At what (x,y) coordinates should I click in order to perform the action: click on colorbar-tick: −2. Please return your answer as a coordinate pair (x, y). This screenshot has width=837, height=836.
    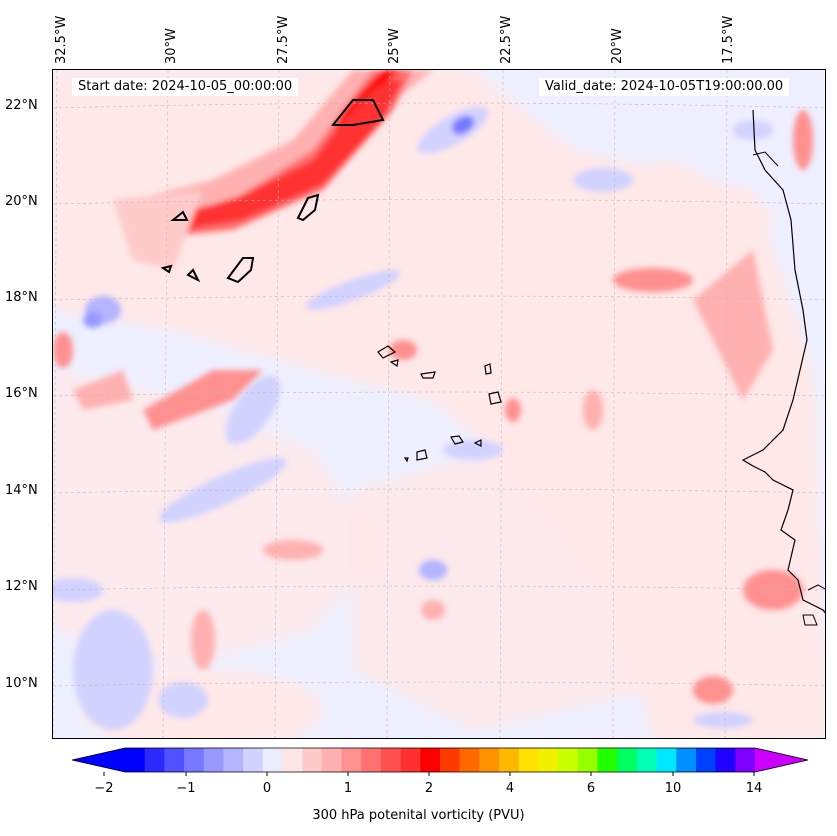
    Looking at the image, I should click on (104, 788).